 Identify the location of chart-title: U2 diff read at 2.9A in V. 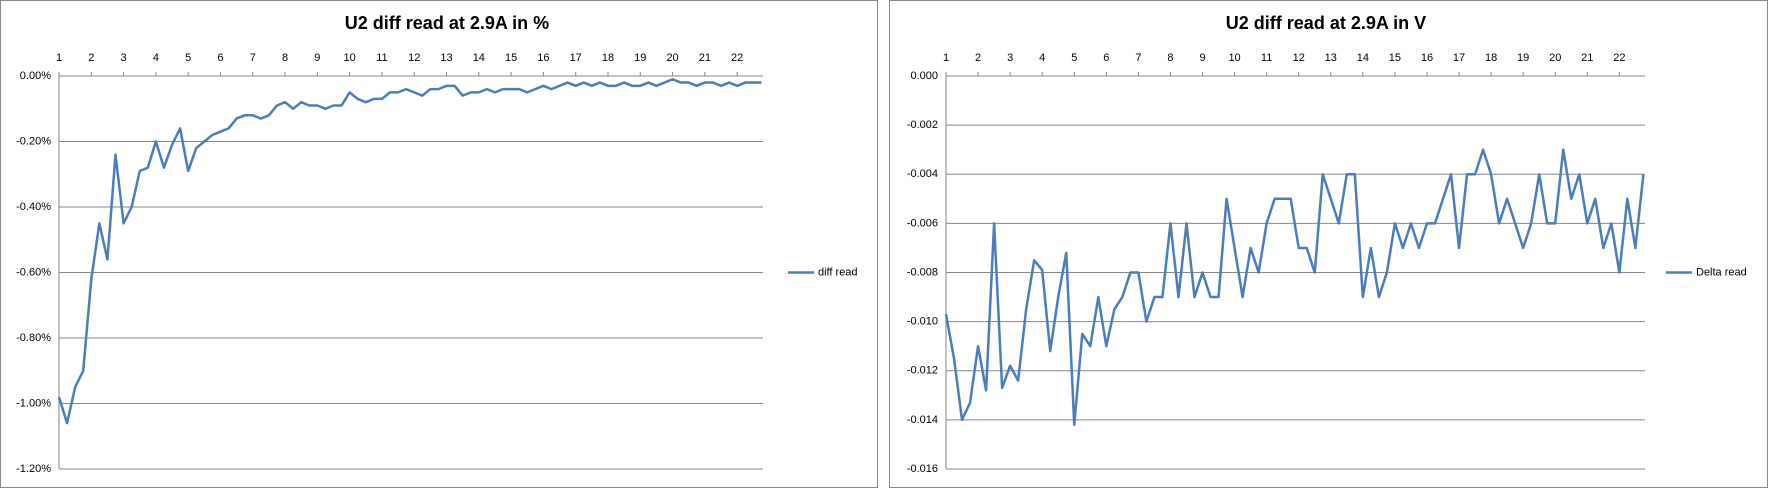
(1326, 23).